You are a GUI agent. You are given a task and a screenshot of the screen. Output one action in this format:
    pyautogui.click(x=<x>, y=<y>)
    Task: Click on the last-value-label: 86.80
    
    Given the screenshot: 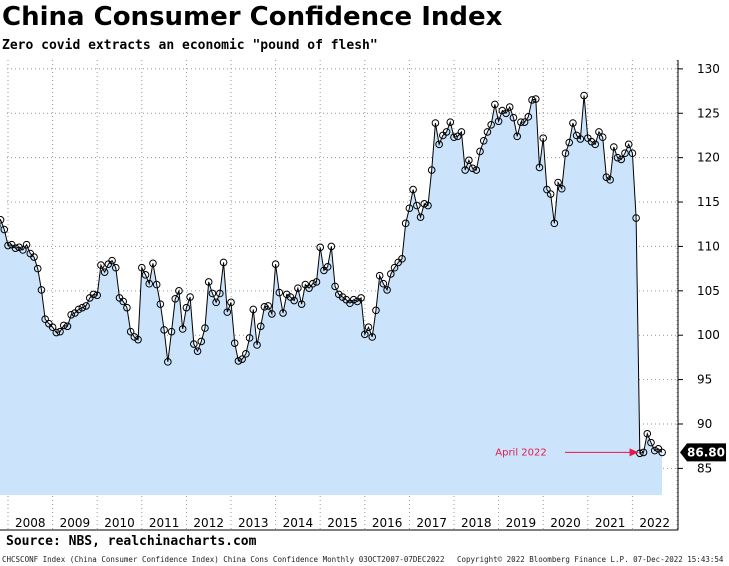 What is the action you would take?
    pyautogui.click(x=706, y=452)
    